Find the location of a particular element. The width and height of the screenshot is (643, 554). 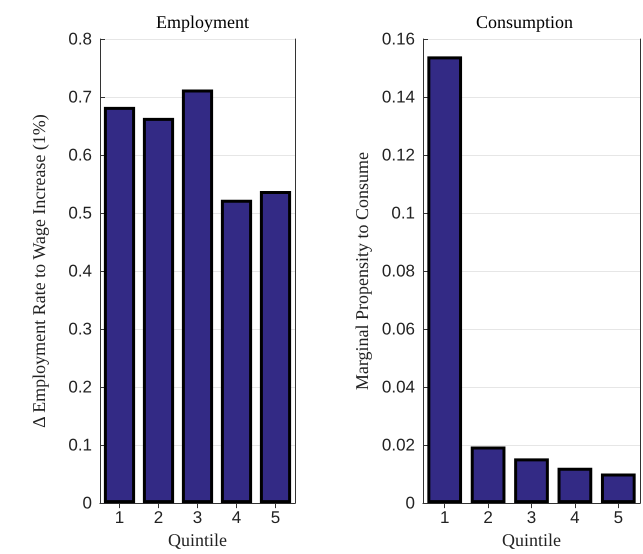

y-tick-label: 0.3 is located at coordinates (80, 329).